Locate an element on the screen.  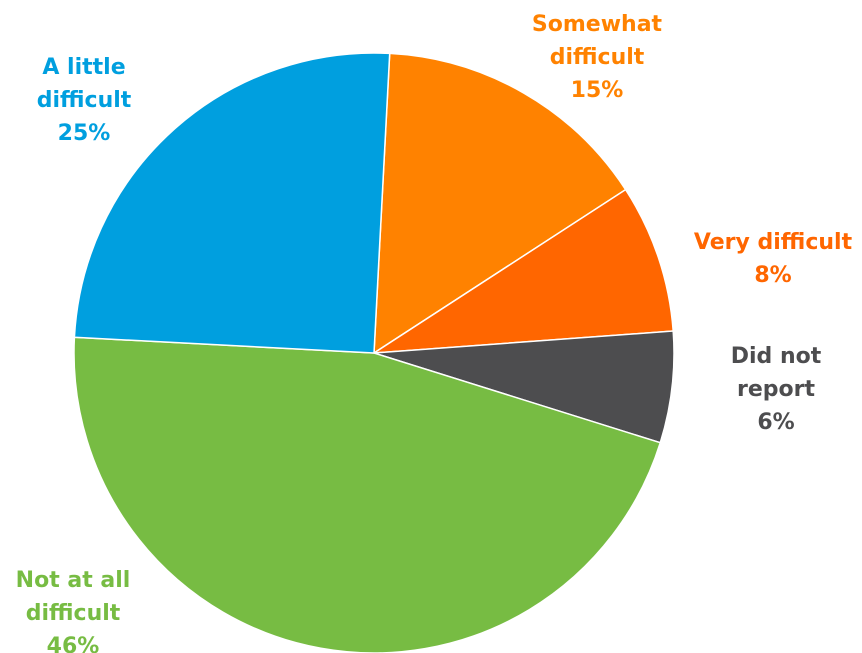
slice-label-did-not-report: Did not report 6% is located at coordinates (776, 389).